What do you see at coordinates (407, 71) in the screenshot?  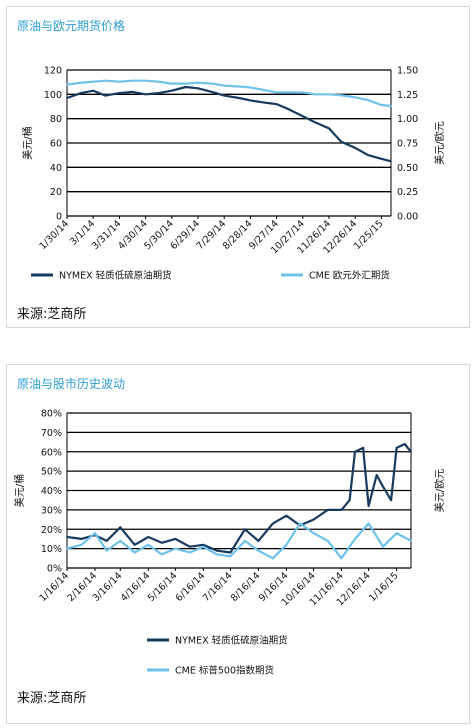 I see `y2-tick-label: 1.50` at bounding box center [407, 71].